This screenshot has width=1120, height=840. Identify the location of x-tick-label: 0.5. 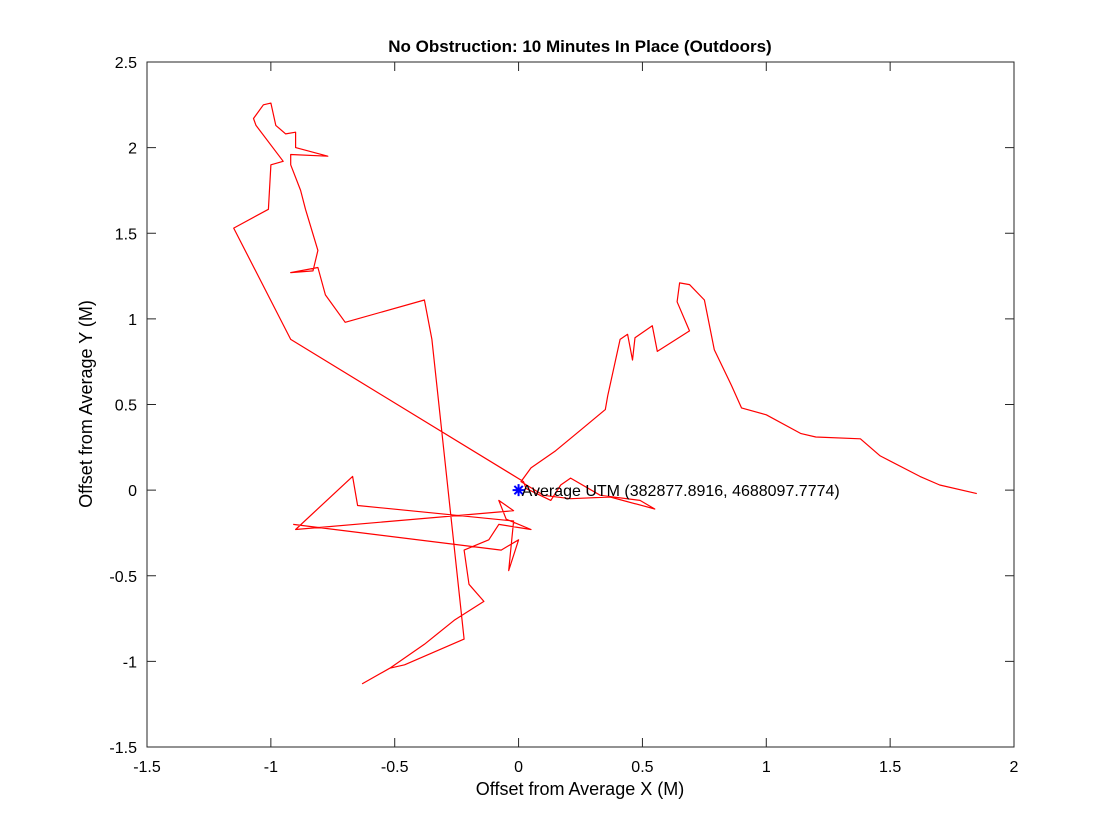
(642, 767).